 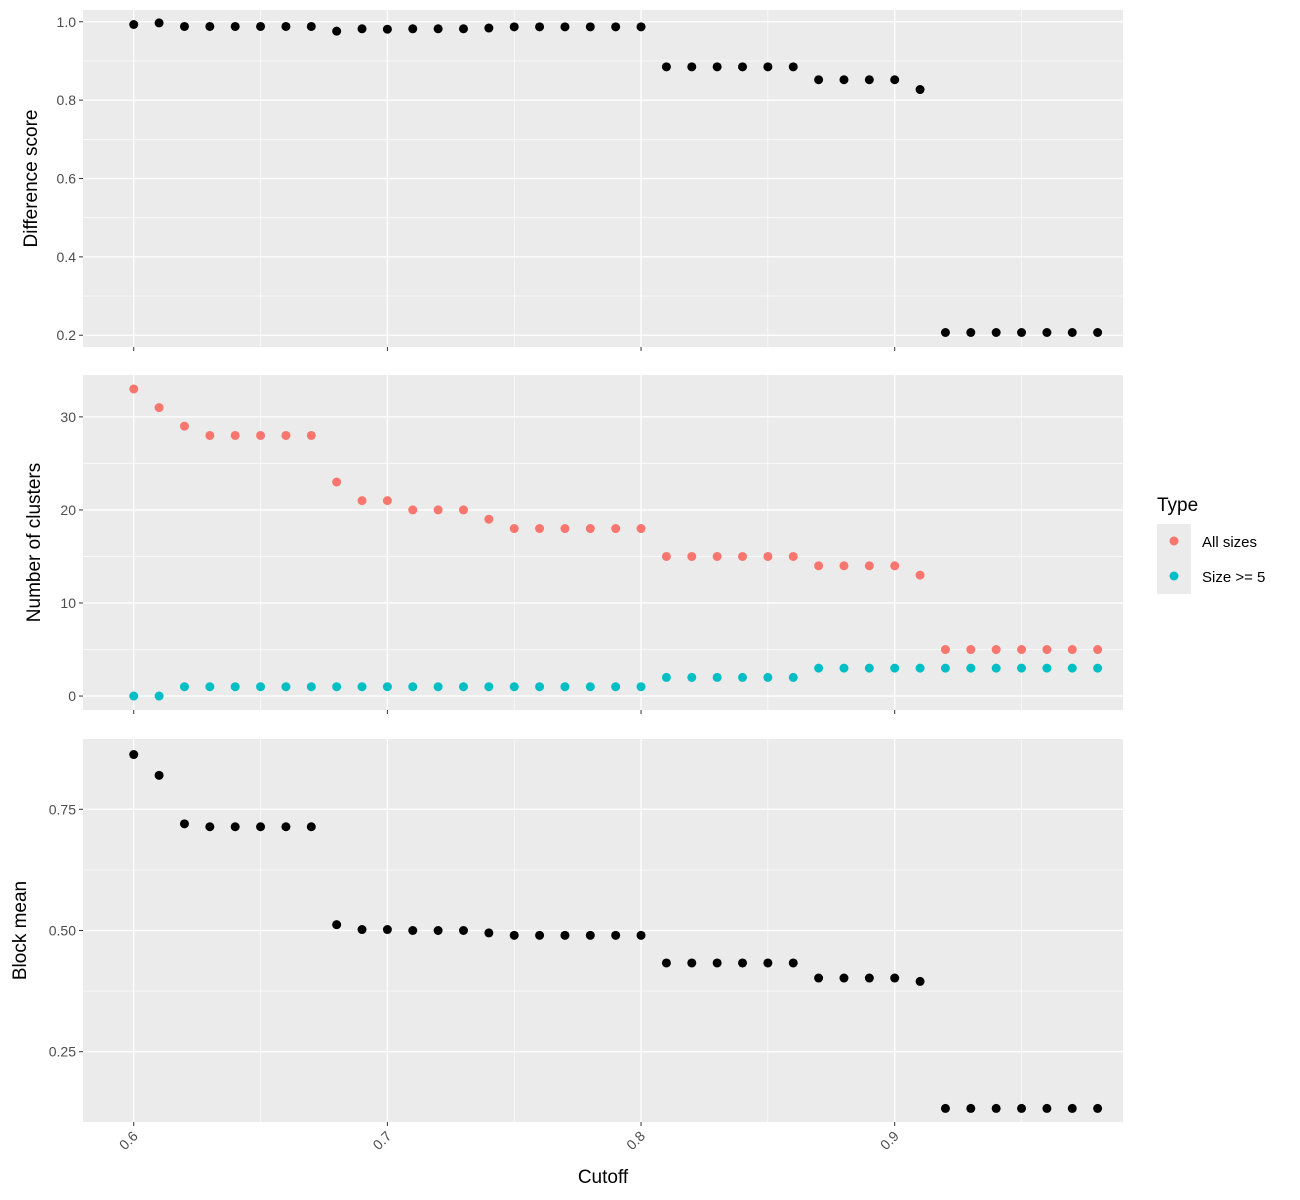 I want to click on y-tick-label: 10, so click(x=68, y=603).